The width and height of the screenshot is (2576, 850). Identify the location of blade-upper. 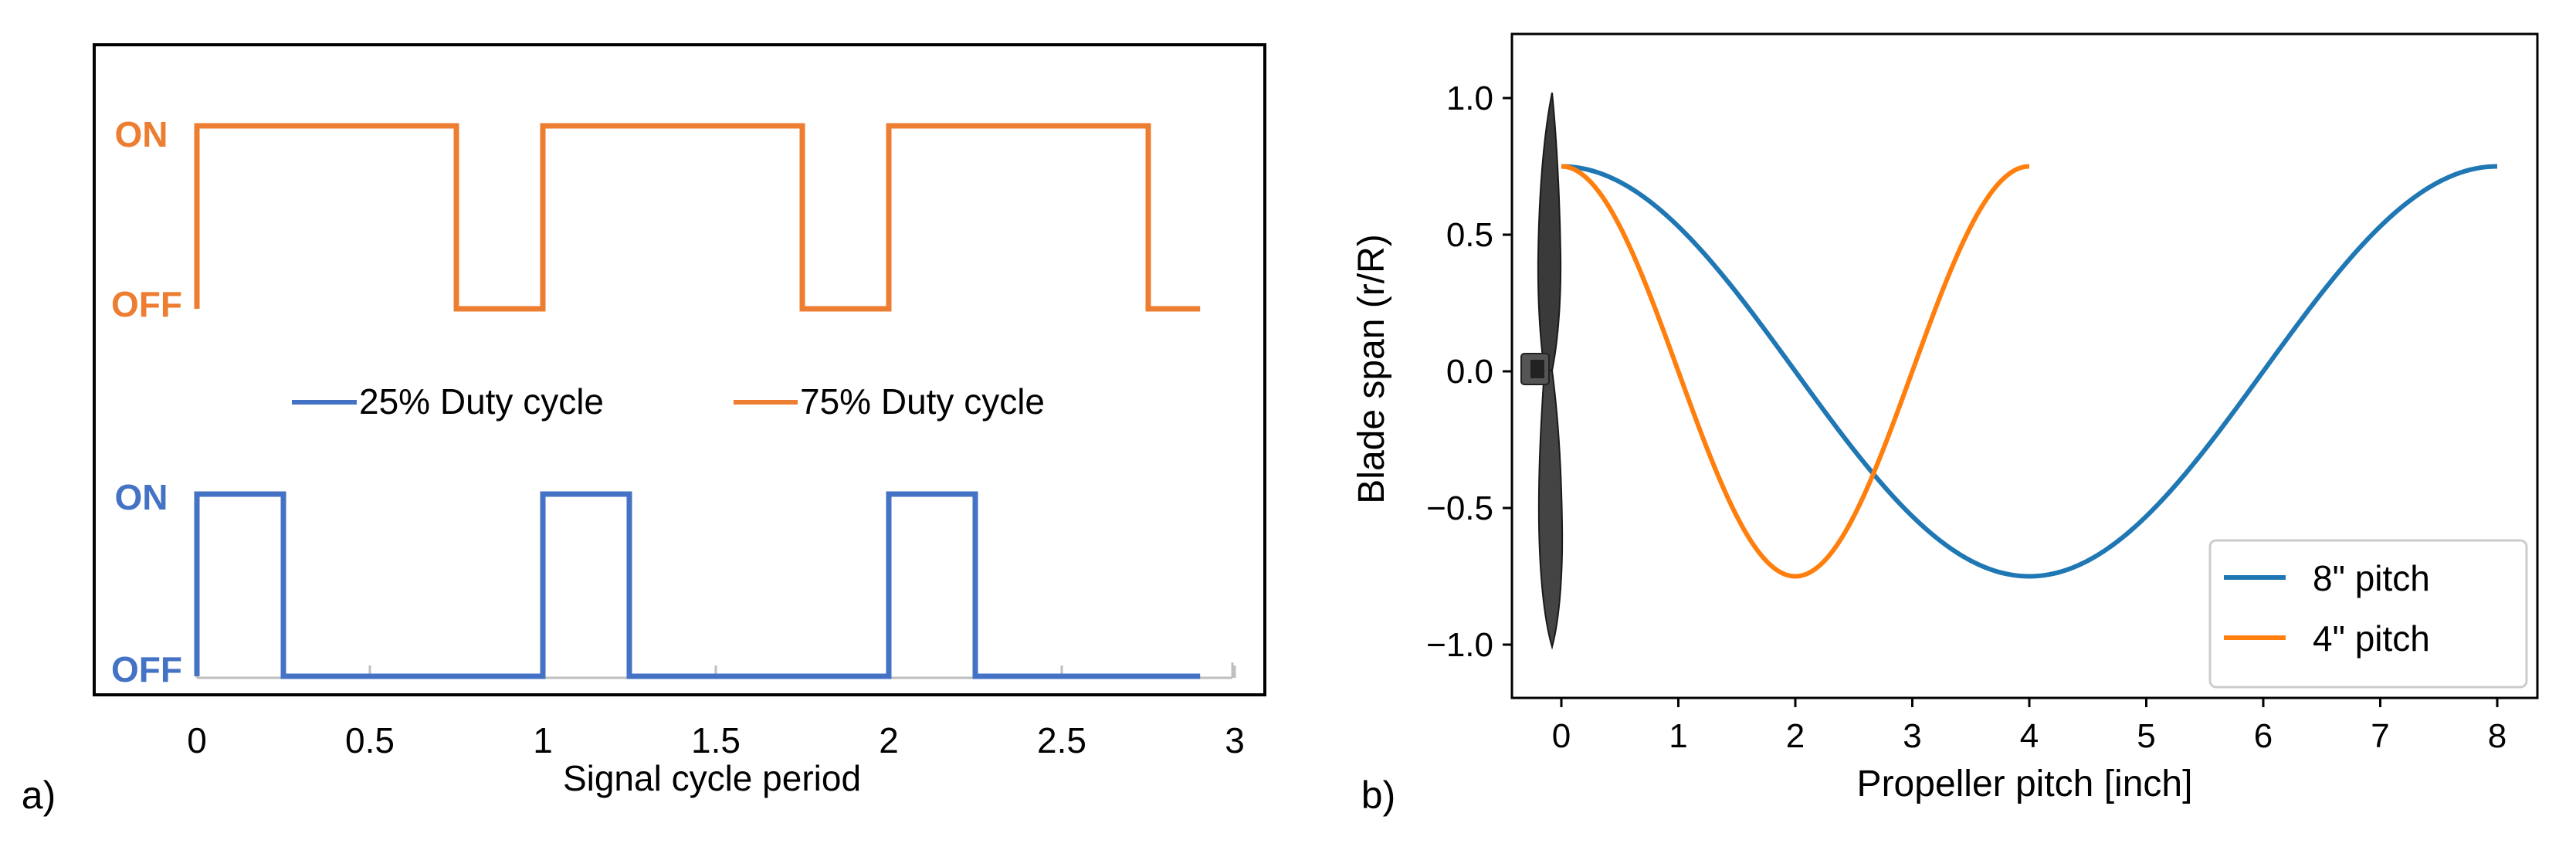
(1549, 231).